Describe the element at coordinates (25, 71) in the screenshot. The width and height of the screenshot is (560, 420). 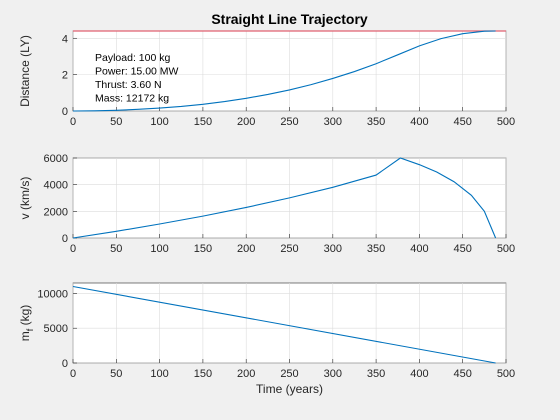
I see `y-axis-label: Distance (LY)` at that location.